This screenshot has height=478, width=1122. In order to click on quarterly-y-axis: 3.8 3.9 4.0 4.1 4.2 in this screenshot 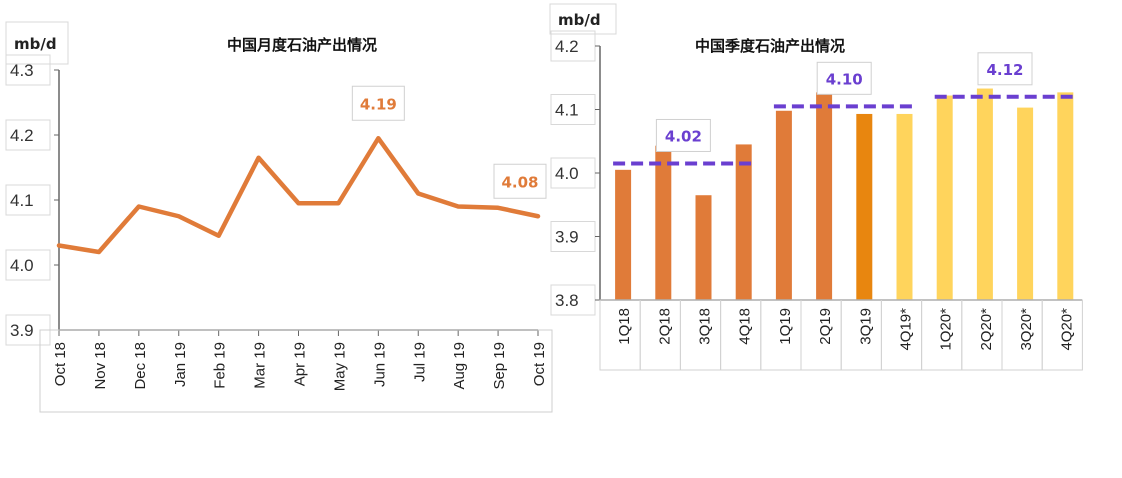, I will do `click(575, 173)`.